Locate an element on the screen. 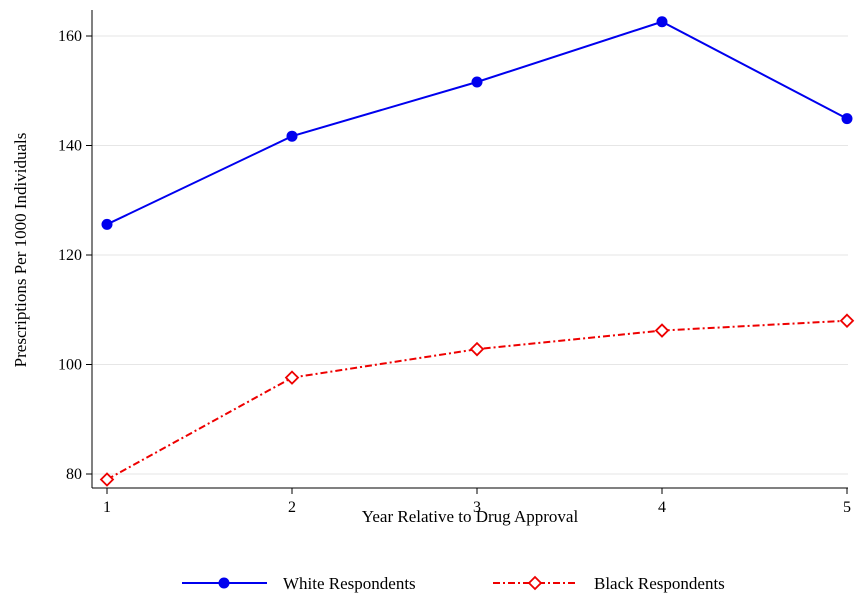  legend-item-white: White Respondents is located at coordinates (299, 583).